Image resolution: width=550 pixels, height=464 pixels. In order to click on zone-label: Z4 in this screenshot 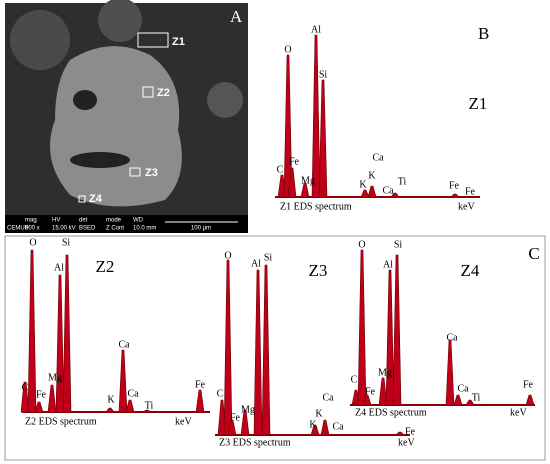, I will do `click(96, 199)`.